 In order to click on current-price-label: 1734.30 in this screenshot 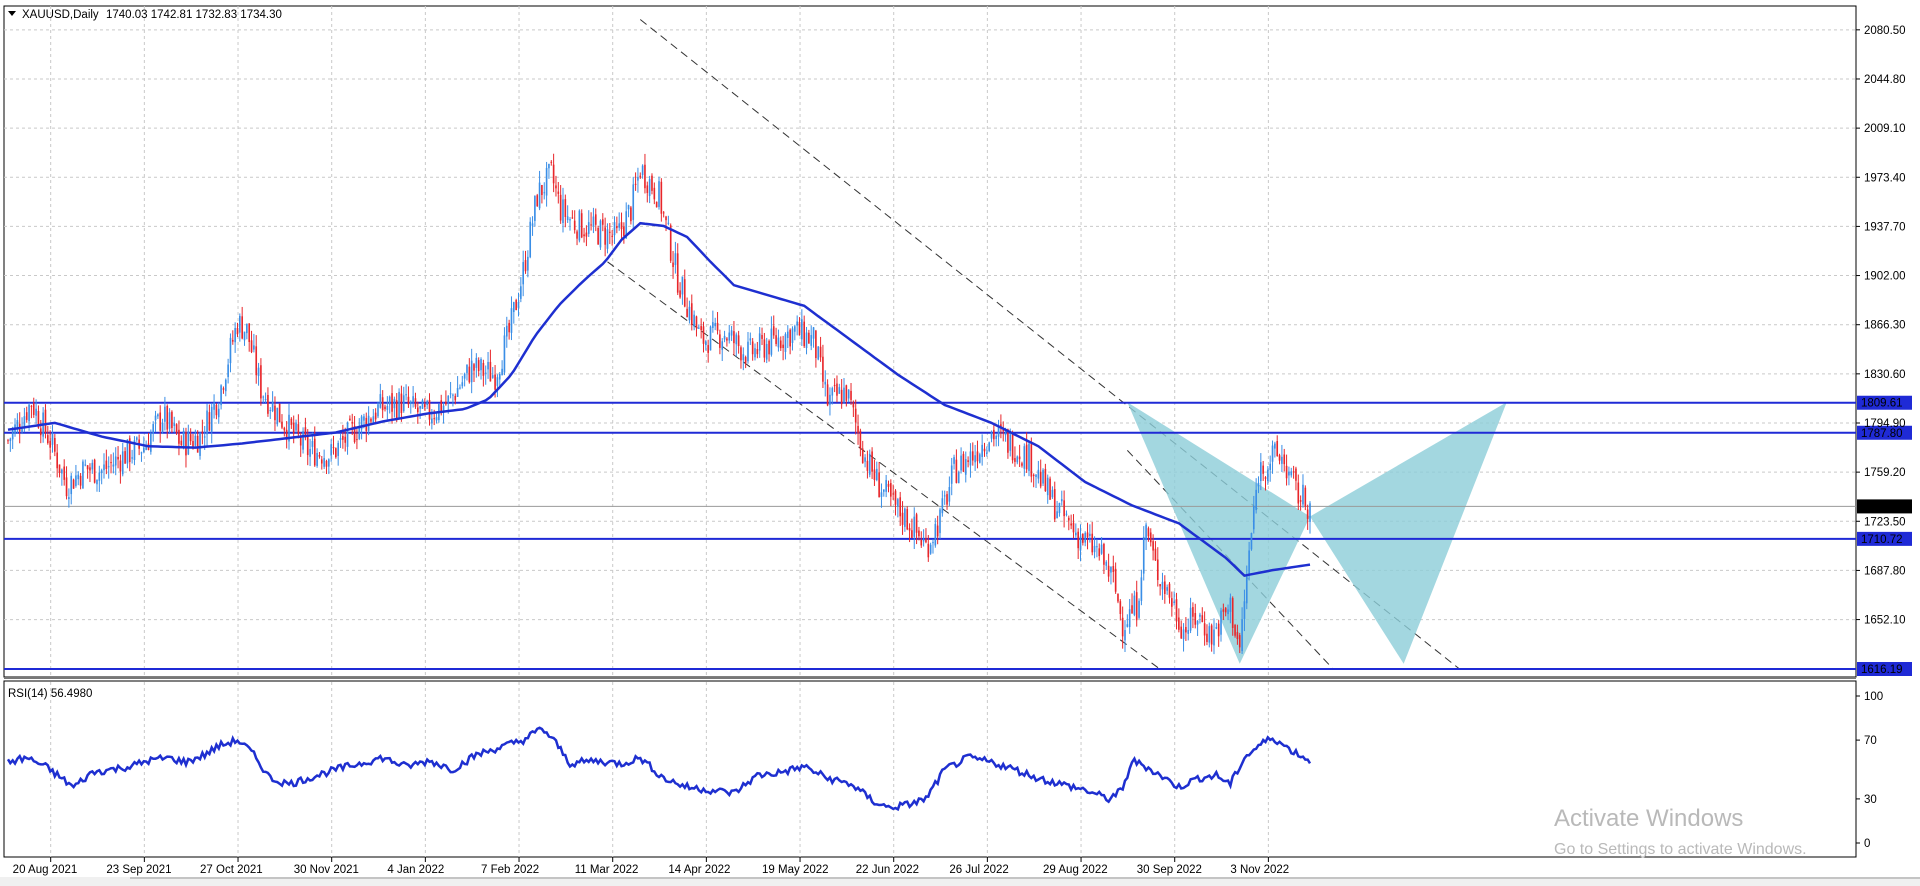, I will do `click(1882, 507)`.